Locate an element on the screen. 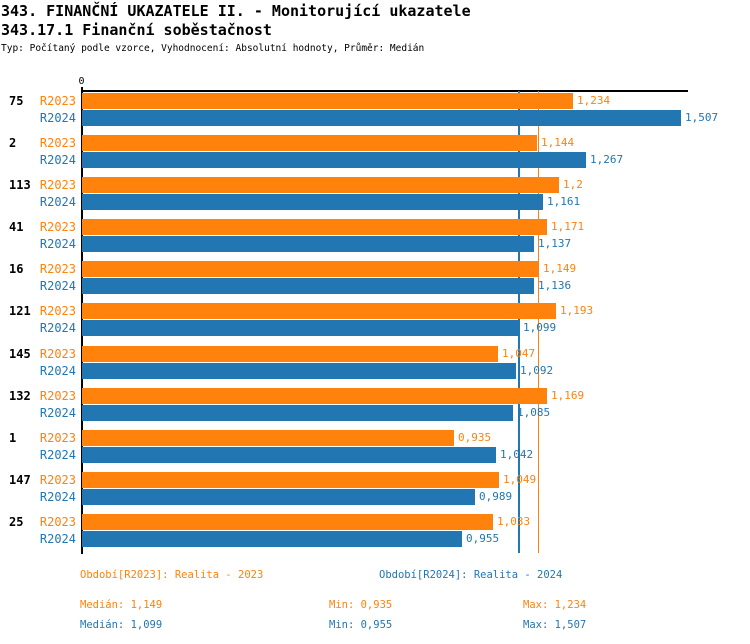 The height and width of the screenshot is (644, 750). value-label-r2023: 1,2 is located at coordinates (573, 184).